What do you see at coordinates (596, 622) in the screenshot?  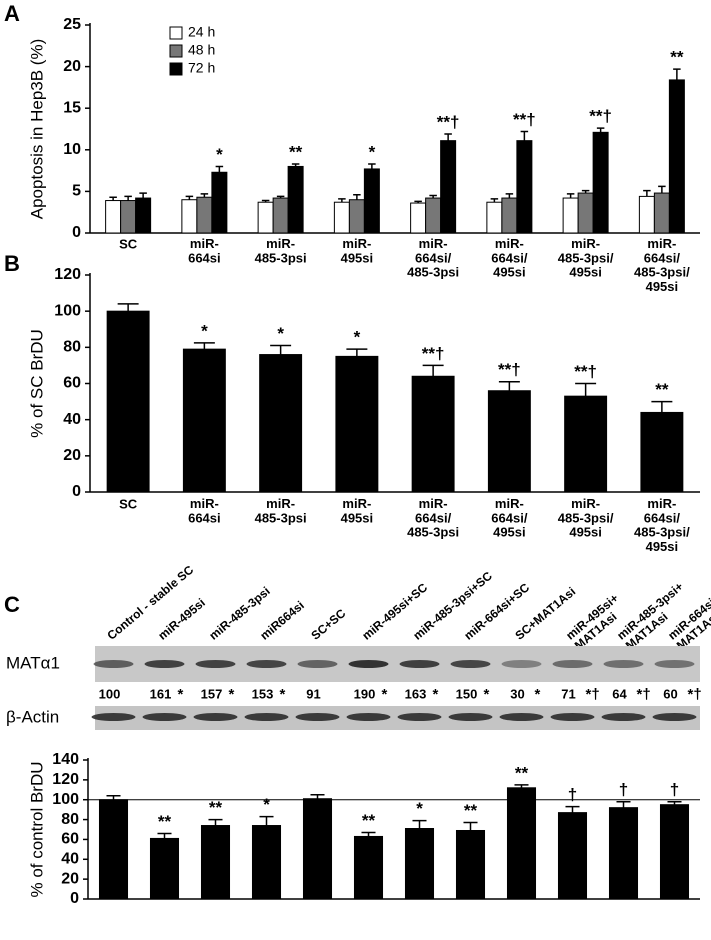 I see `lane-label: miR-495si+MAT1Asi` at bounding box center [596, 622].